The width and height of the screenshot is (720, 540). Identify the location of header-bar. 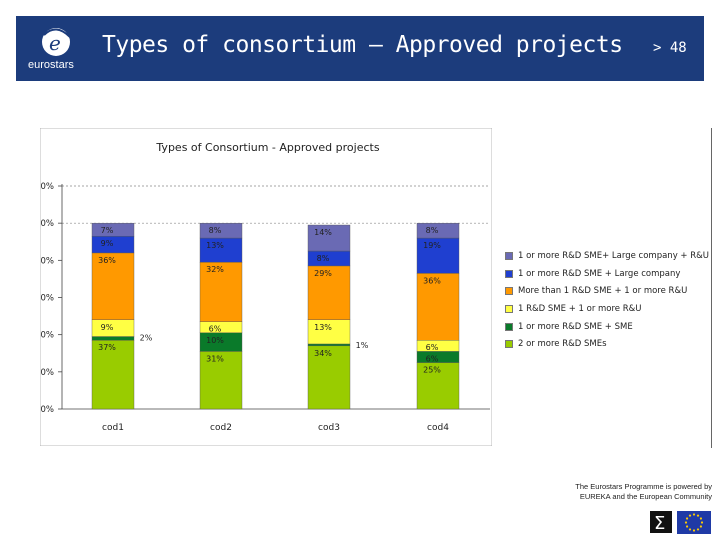
(360, 48).